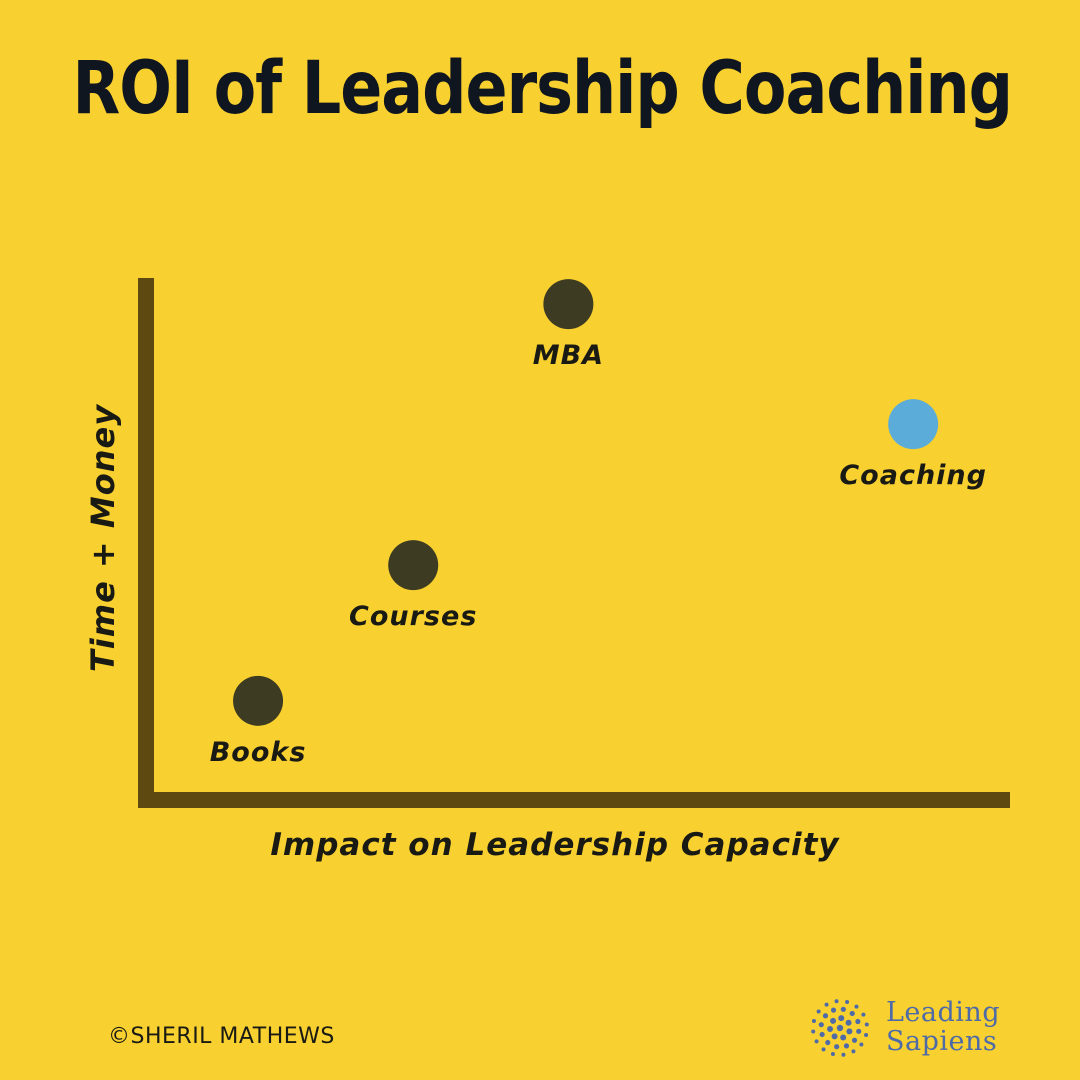 The height and width of the screenshot is (1080, 1080). Describe the element at coordinates (103, 538) in the screenshot. I see `y-axis-label: Time + Money` at that location.